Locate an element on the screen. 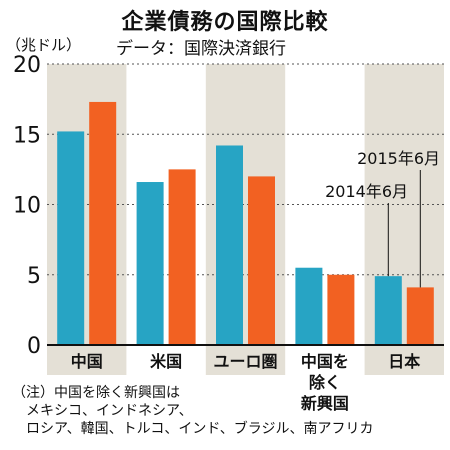  x-tick-label: 除く is located at coordinates (325, 382).